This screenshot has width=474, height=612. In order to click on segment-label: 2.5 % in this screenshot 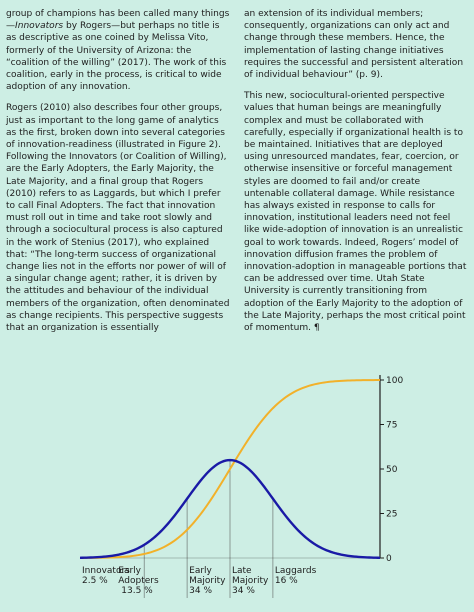, I will do `click(95, 581)`.